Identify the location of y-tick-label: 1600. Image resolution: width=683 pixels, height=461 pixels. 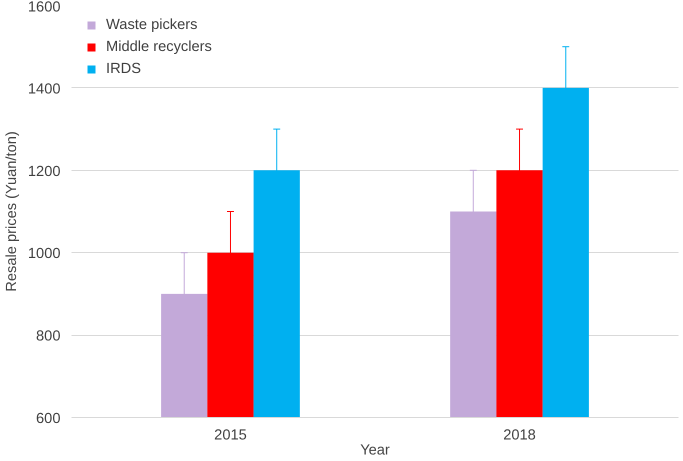
(44, 8).